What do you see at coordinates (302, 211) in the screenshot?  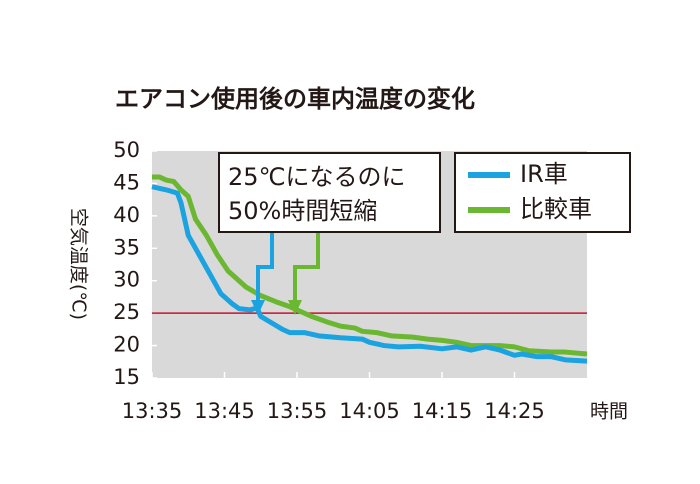 I see `annotation-text: 50%時間短縮` at bounding box center [302, 211].